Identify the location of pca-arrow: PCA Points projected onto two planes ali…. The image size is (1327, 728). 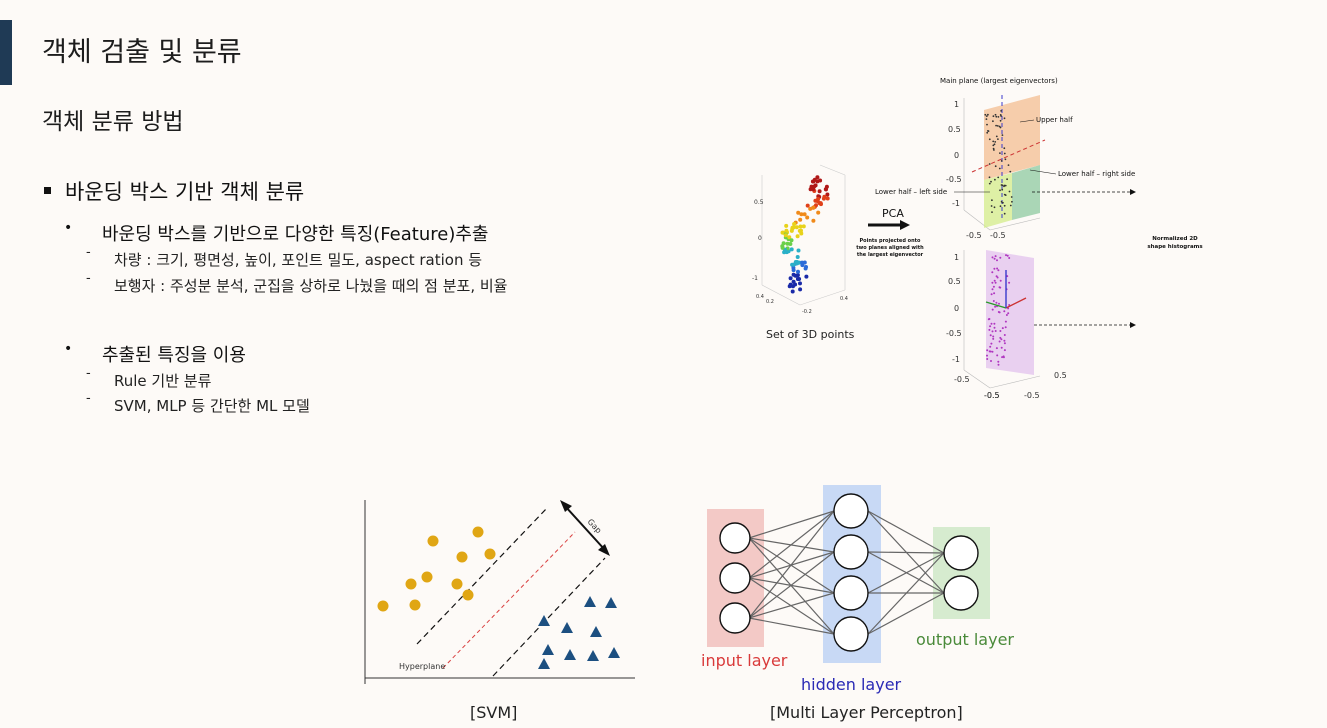
(890, 232).